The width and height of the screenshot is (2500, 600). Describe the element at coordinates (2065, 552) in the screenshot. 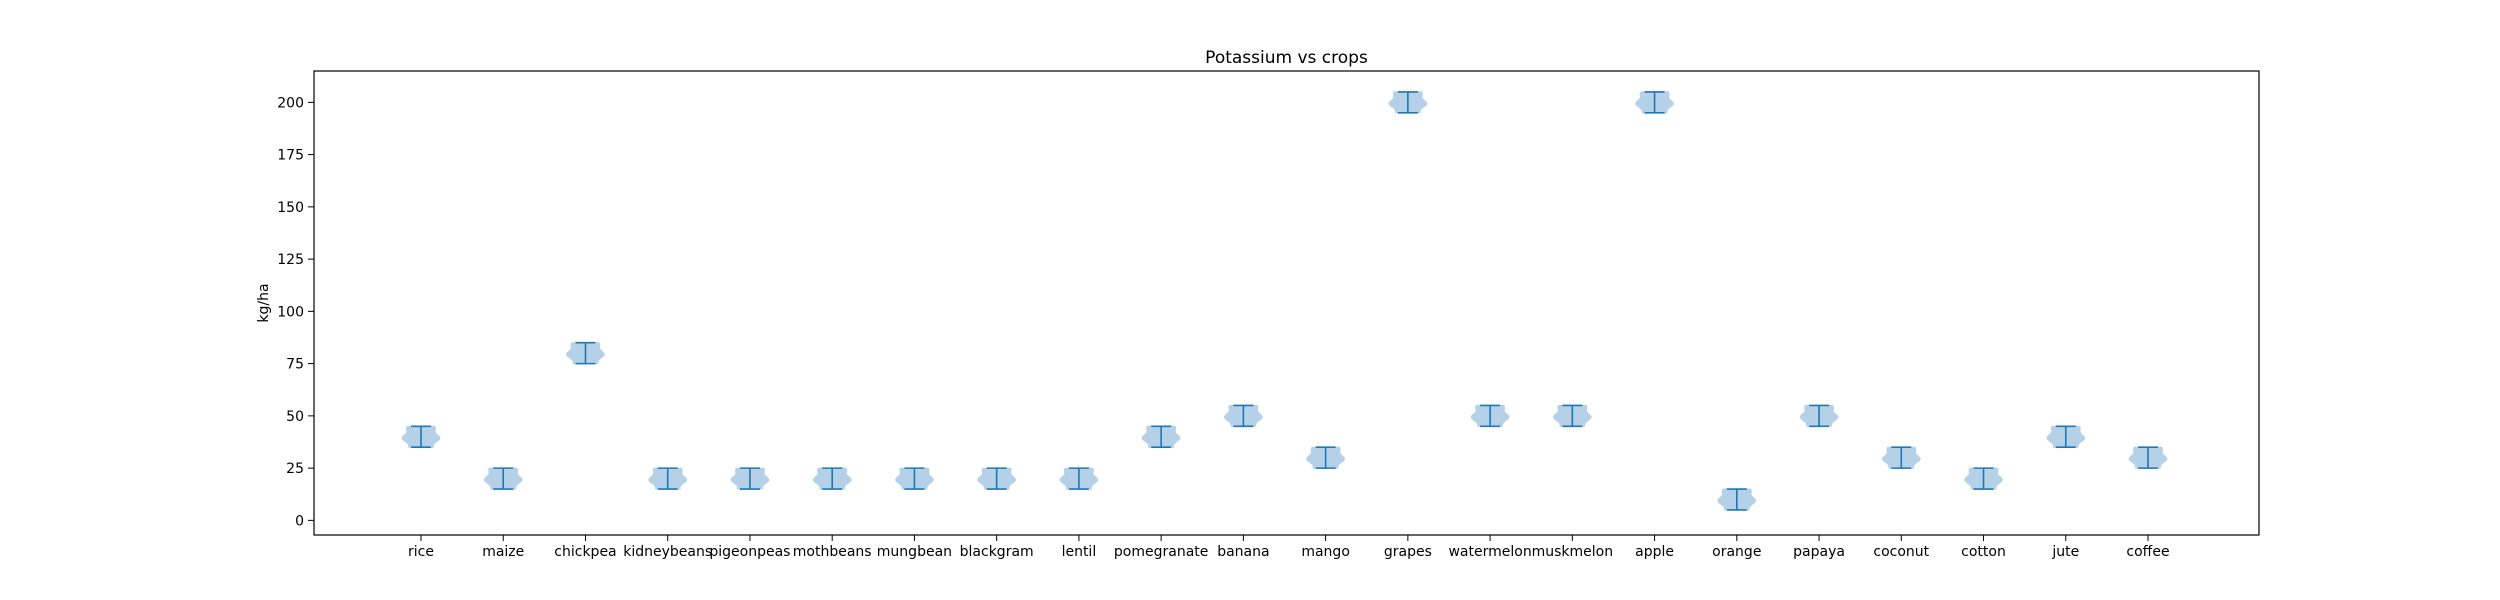

I see `x-tick-label: jute` at that location.